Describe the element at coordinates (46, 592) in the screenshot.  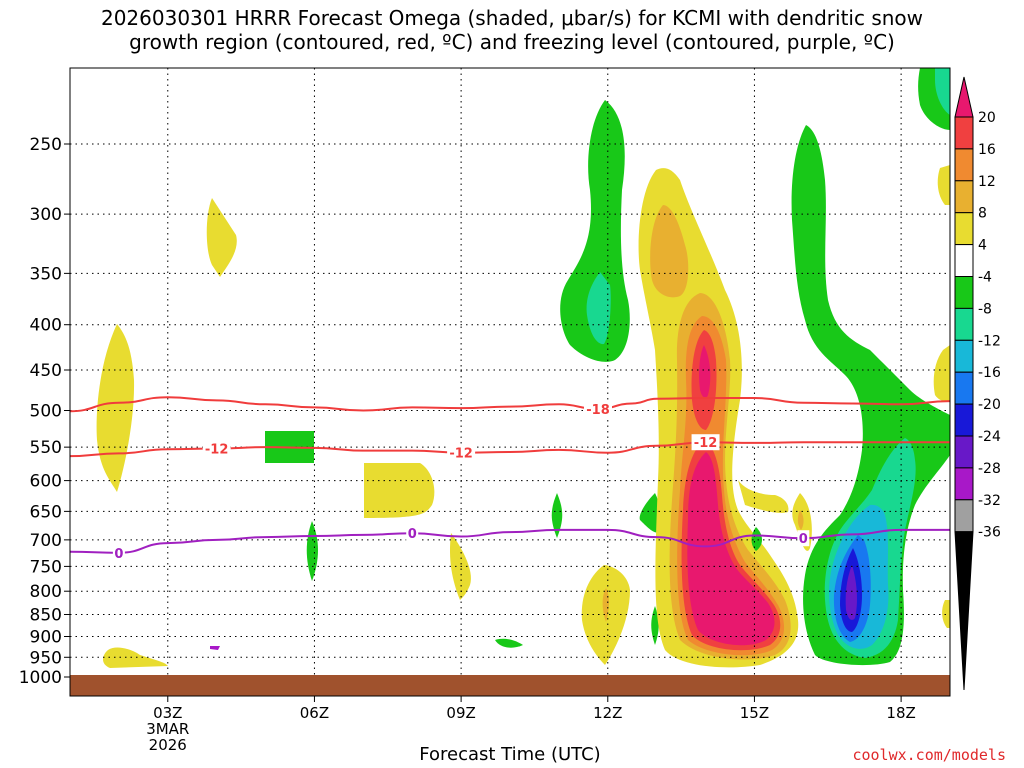
I see `y-tick-label: 800` at that location.